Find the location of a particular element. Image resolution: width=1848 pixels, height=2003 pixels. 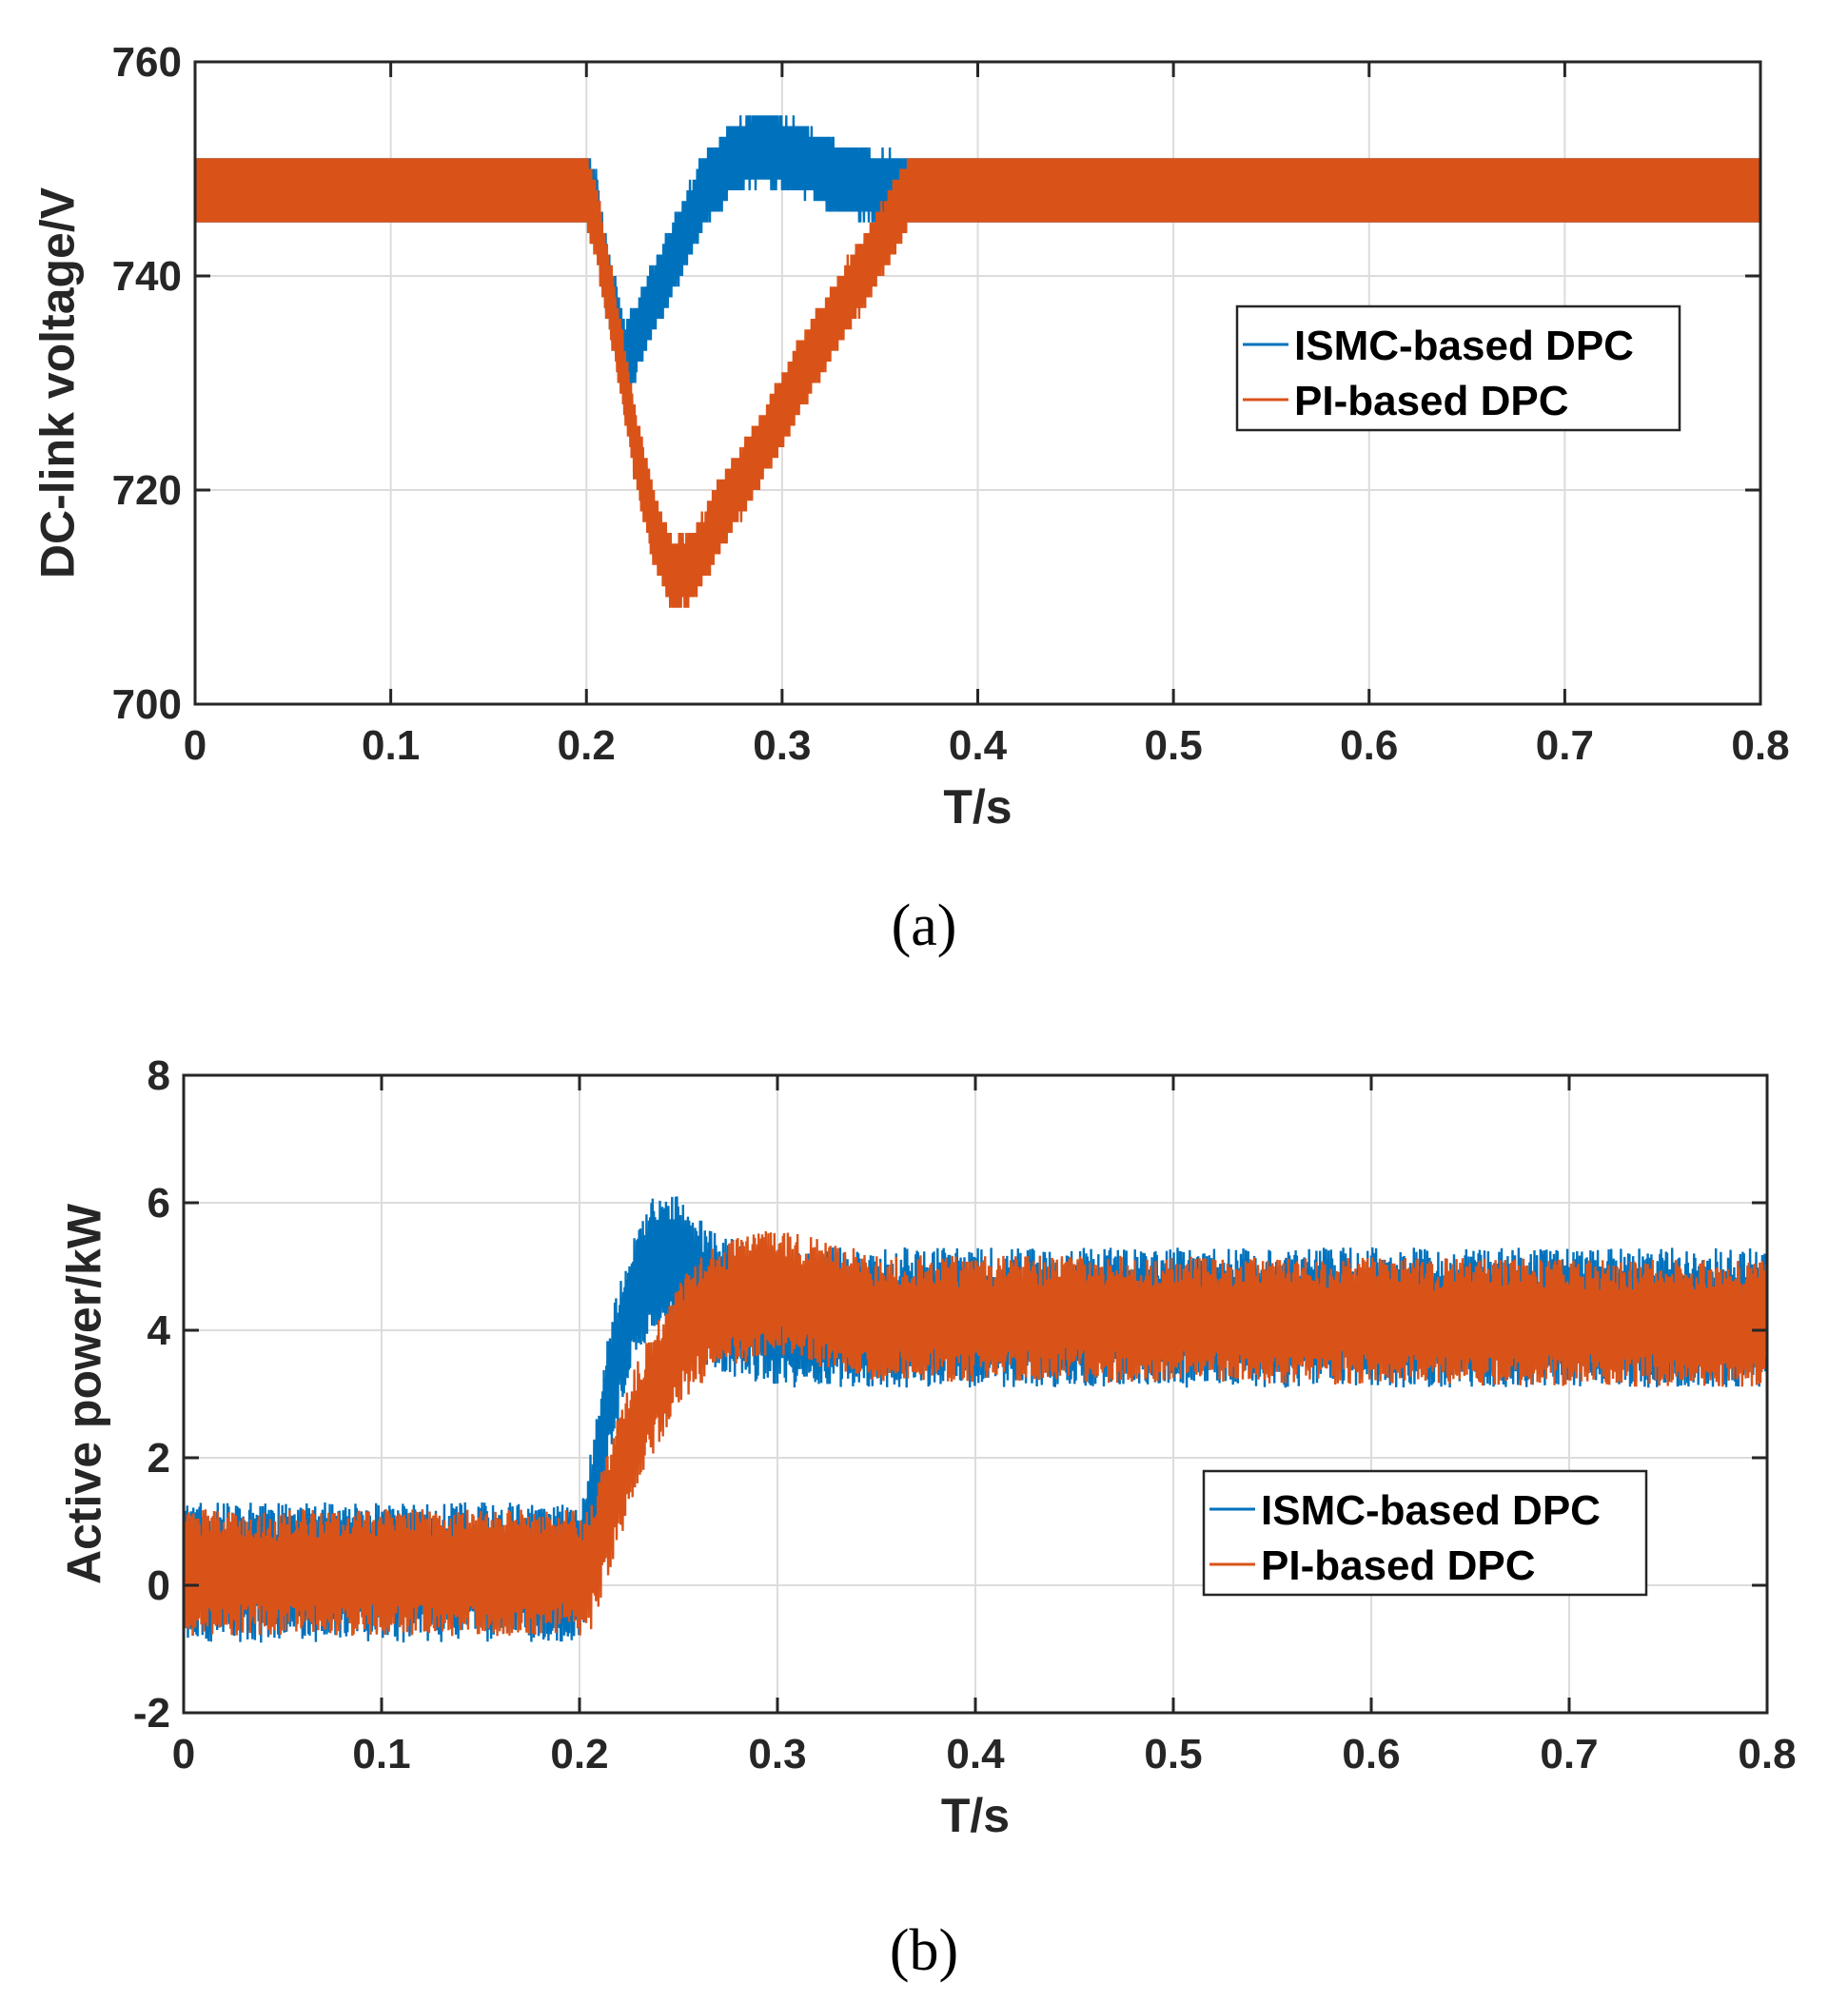

y-tick-label: 700 is located at coordinates (147, 704).